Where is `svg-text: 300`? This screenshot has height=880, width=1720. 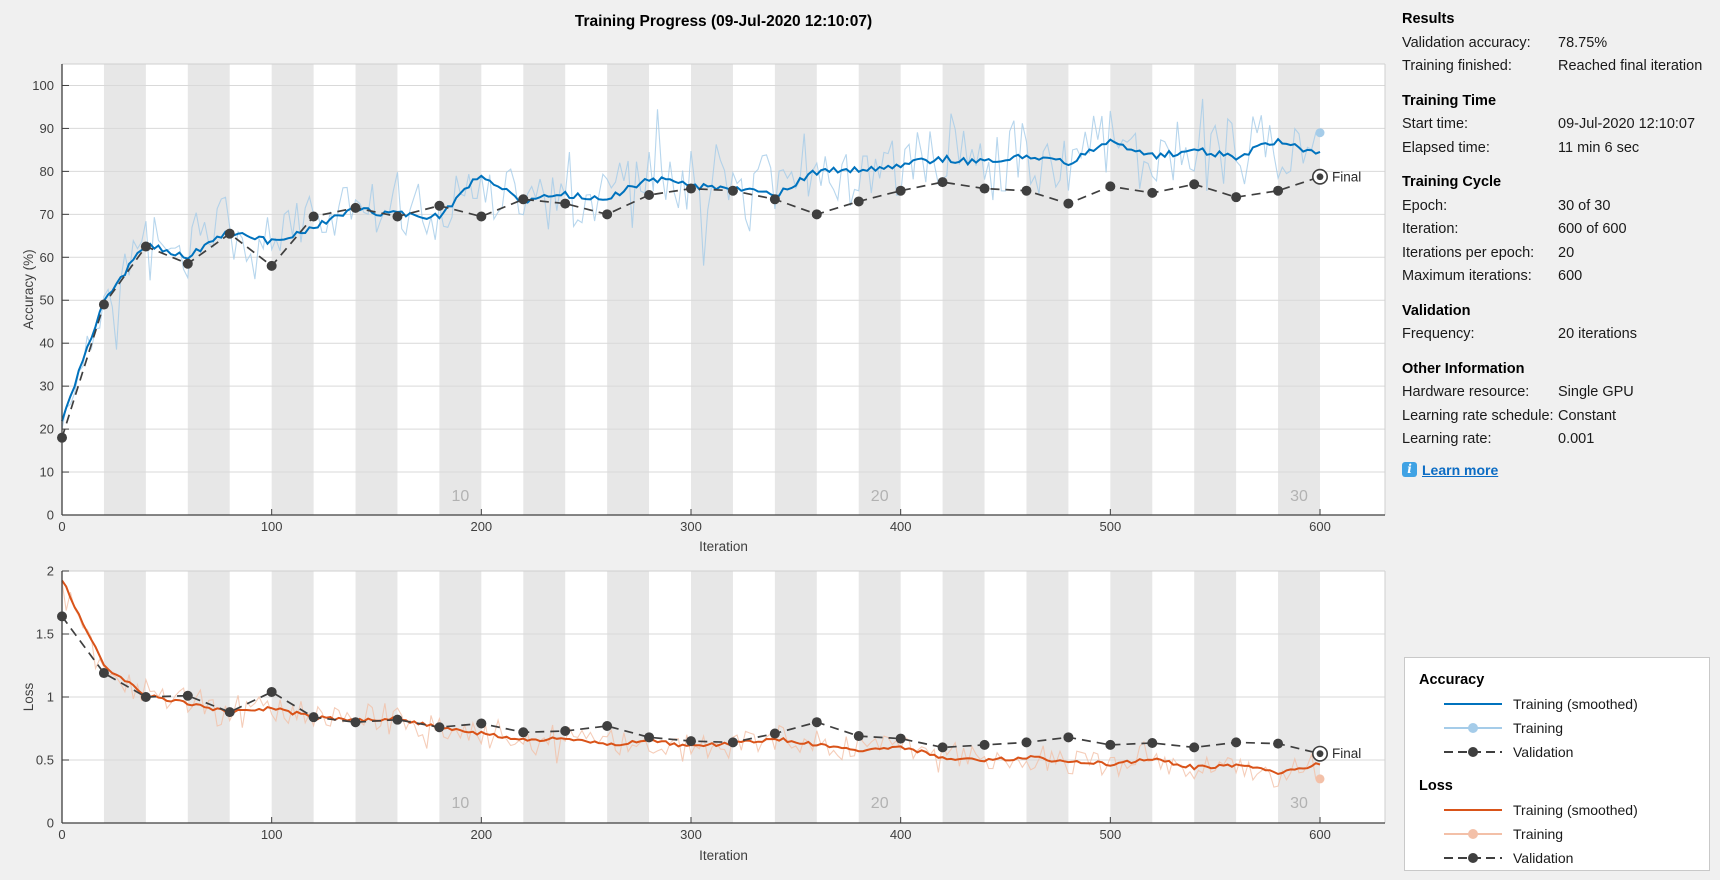
svg-text: 300 is located at coordinates (691, 834).